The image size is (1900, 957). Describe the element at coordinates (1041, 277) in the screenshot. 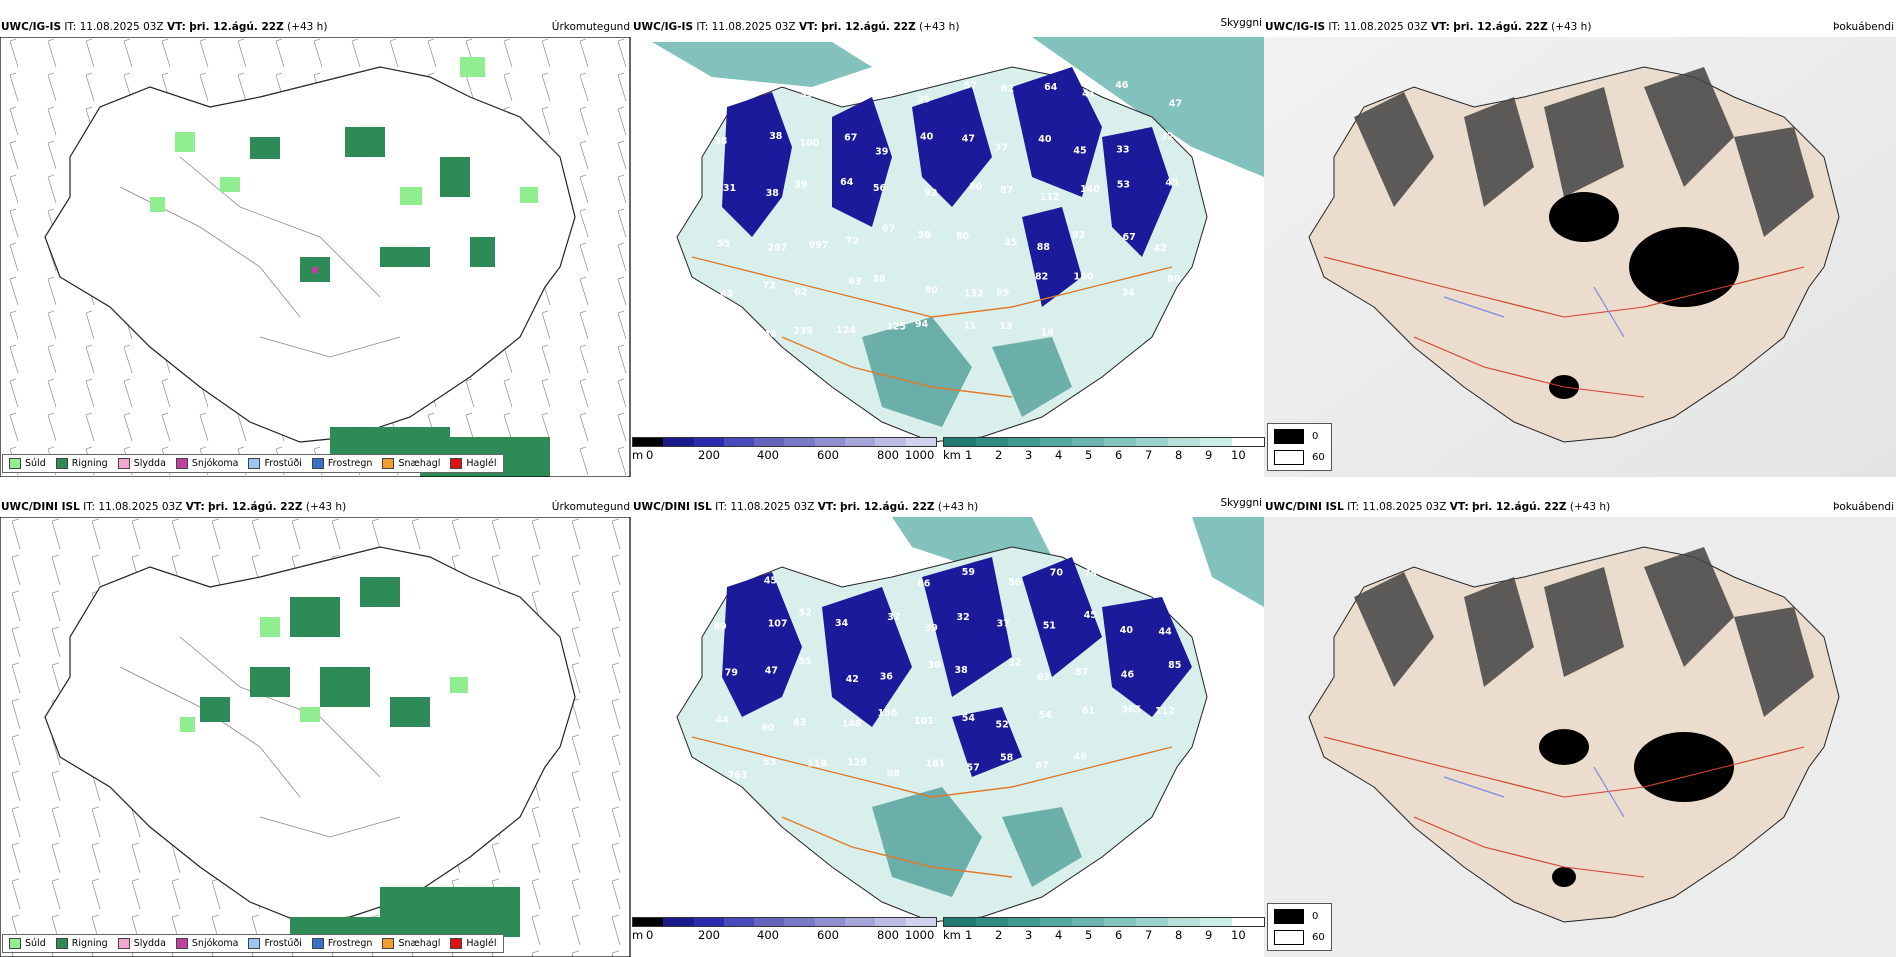

I see `visibility-value-label: 82` at that location.